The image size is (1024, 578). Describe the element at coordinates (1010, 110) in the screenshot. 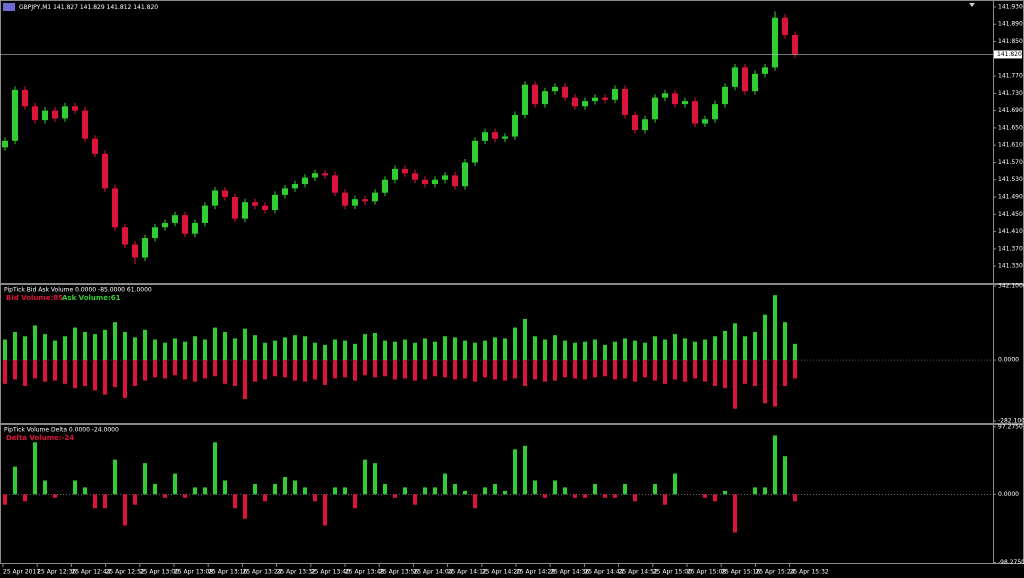

I see `y-tick-label: 141.690` at that location.